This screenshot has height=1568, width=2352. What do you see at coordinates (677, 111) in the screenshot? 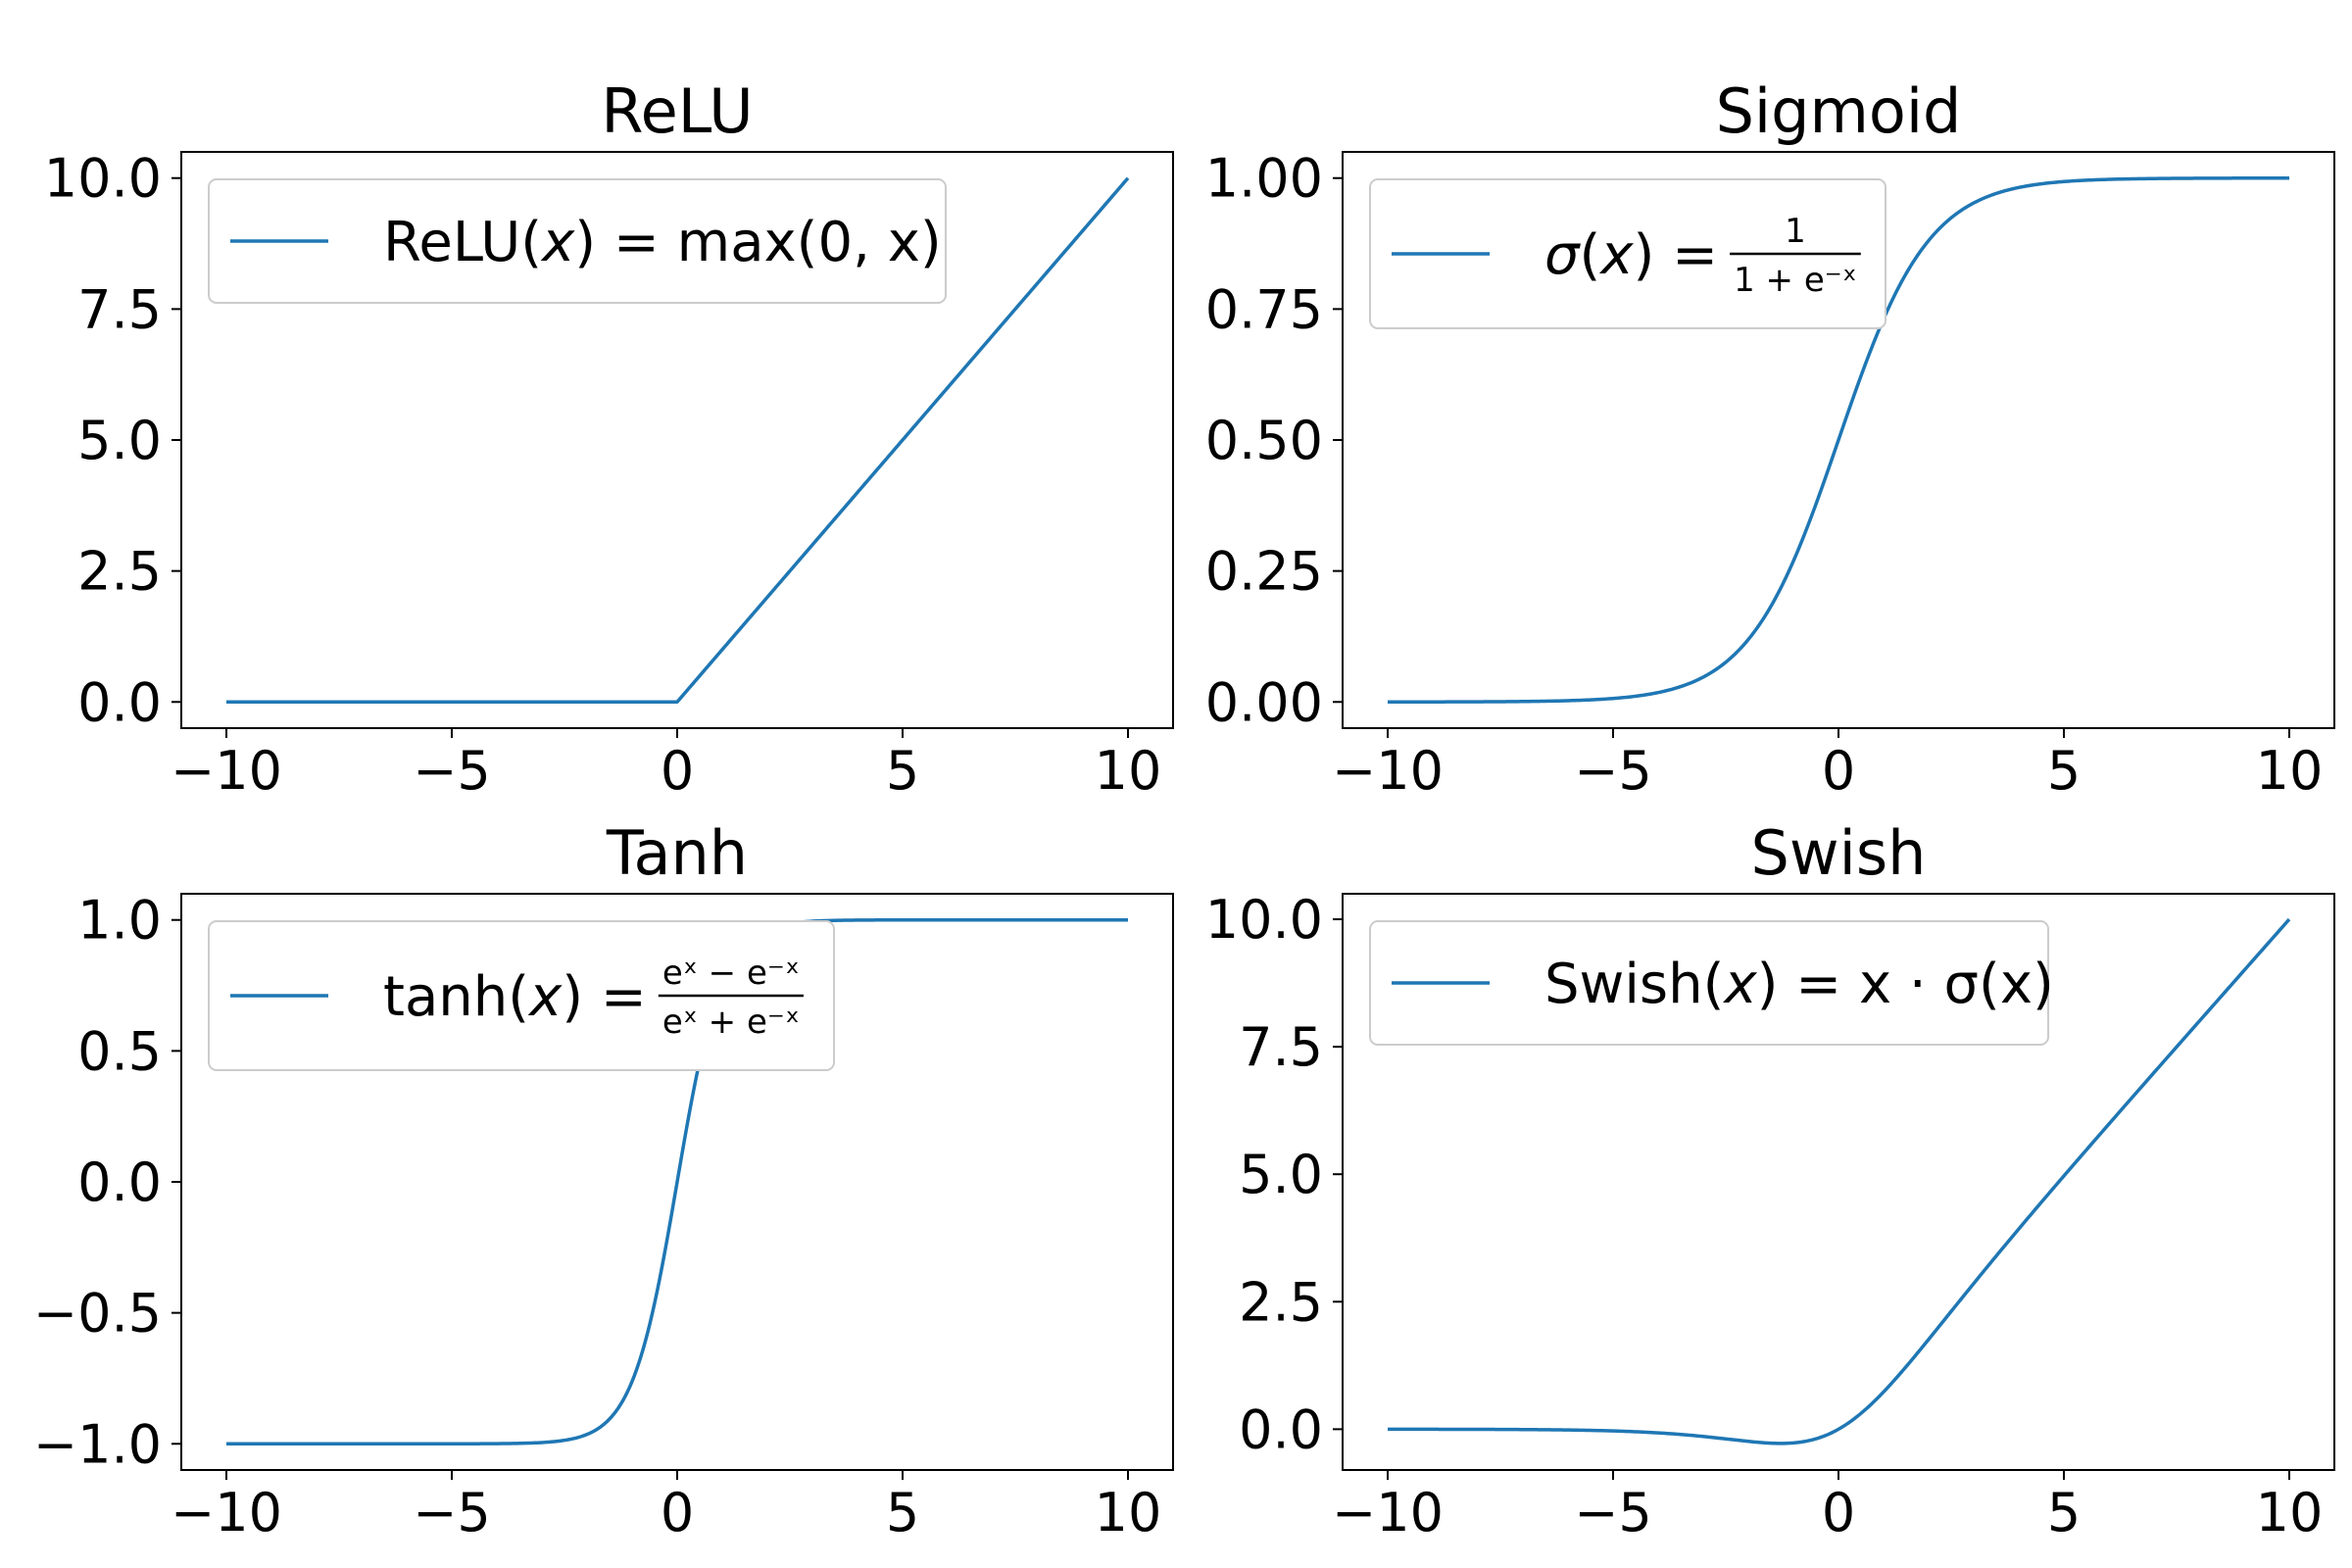
I see `panel-title: ReLU` at bounding box center [677, 111].